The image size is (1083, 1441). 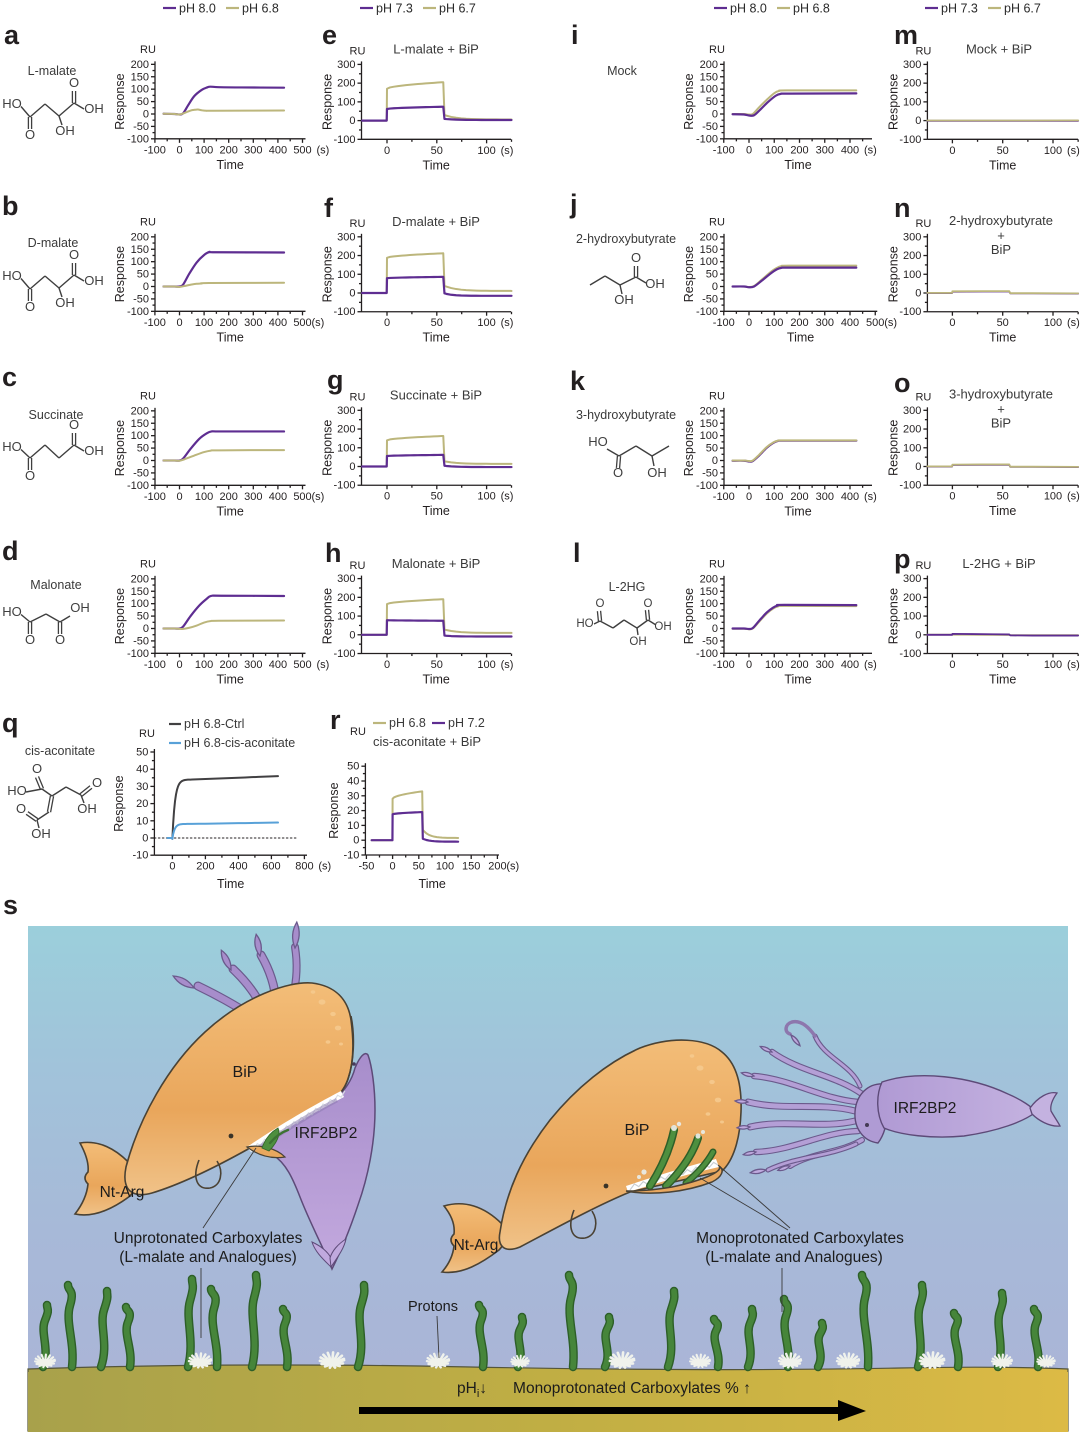 I want to click on svg-text: 10, so click(x=353, y=826).